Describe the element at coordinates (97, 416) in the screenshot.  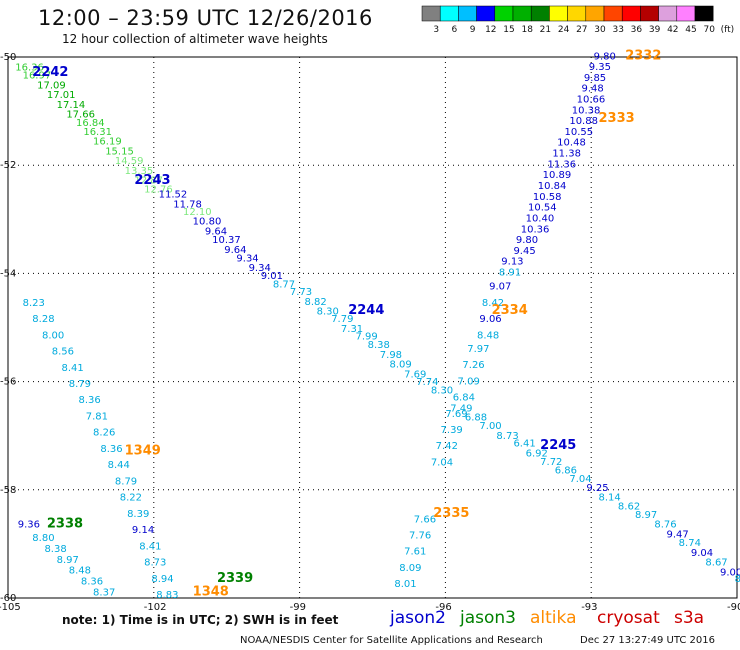
I see `wave-height-value: 7.81` at that location.